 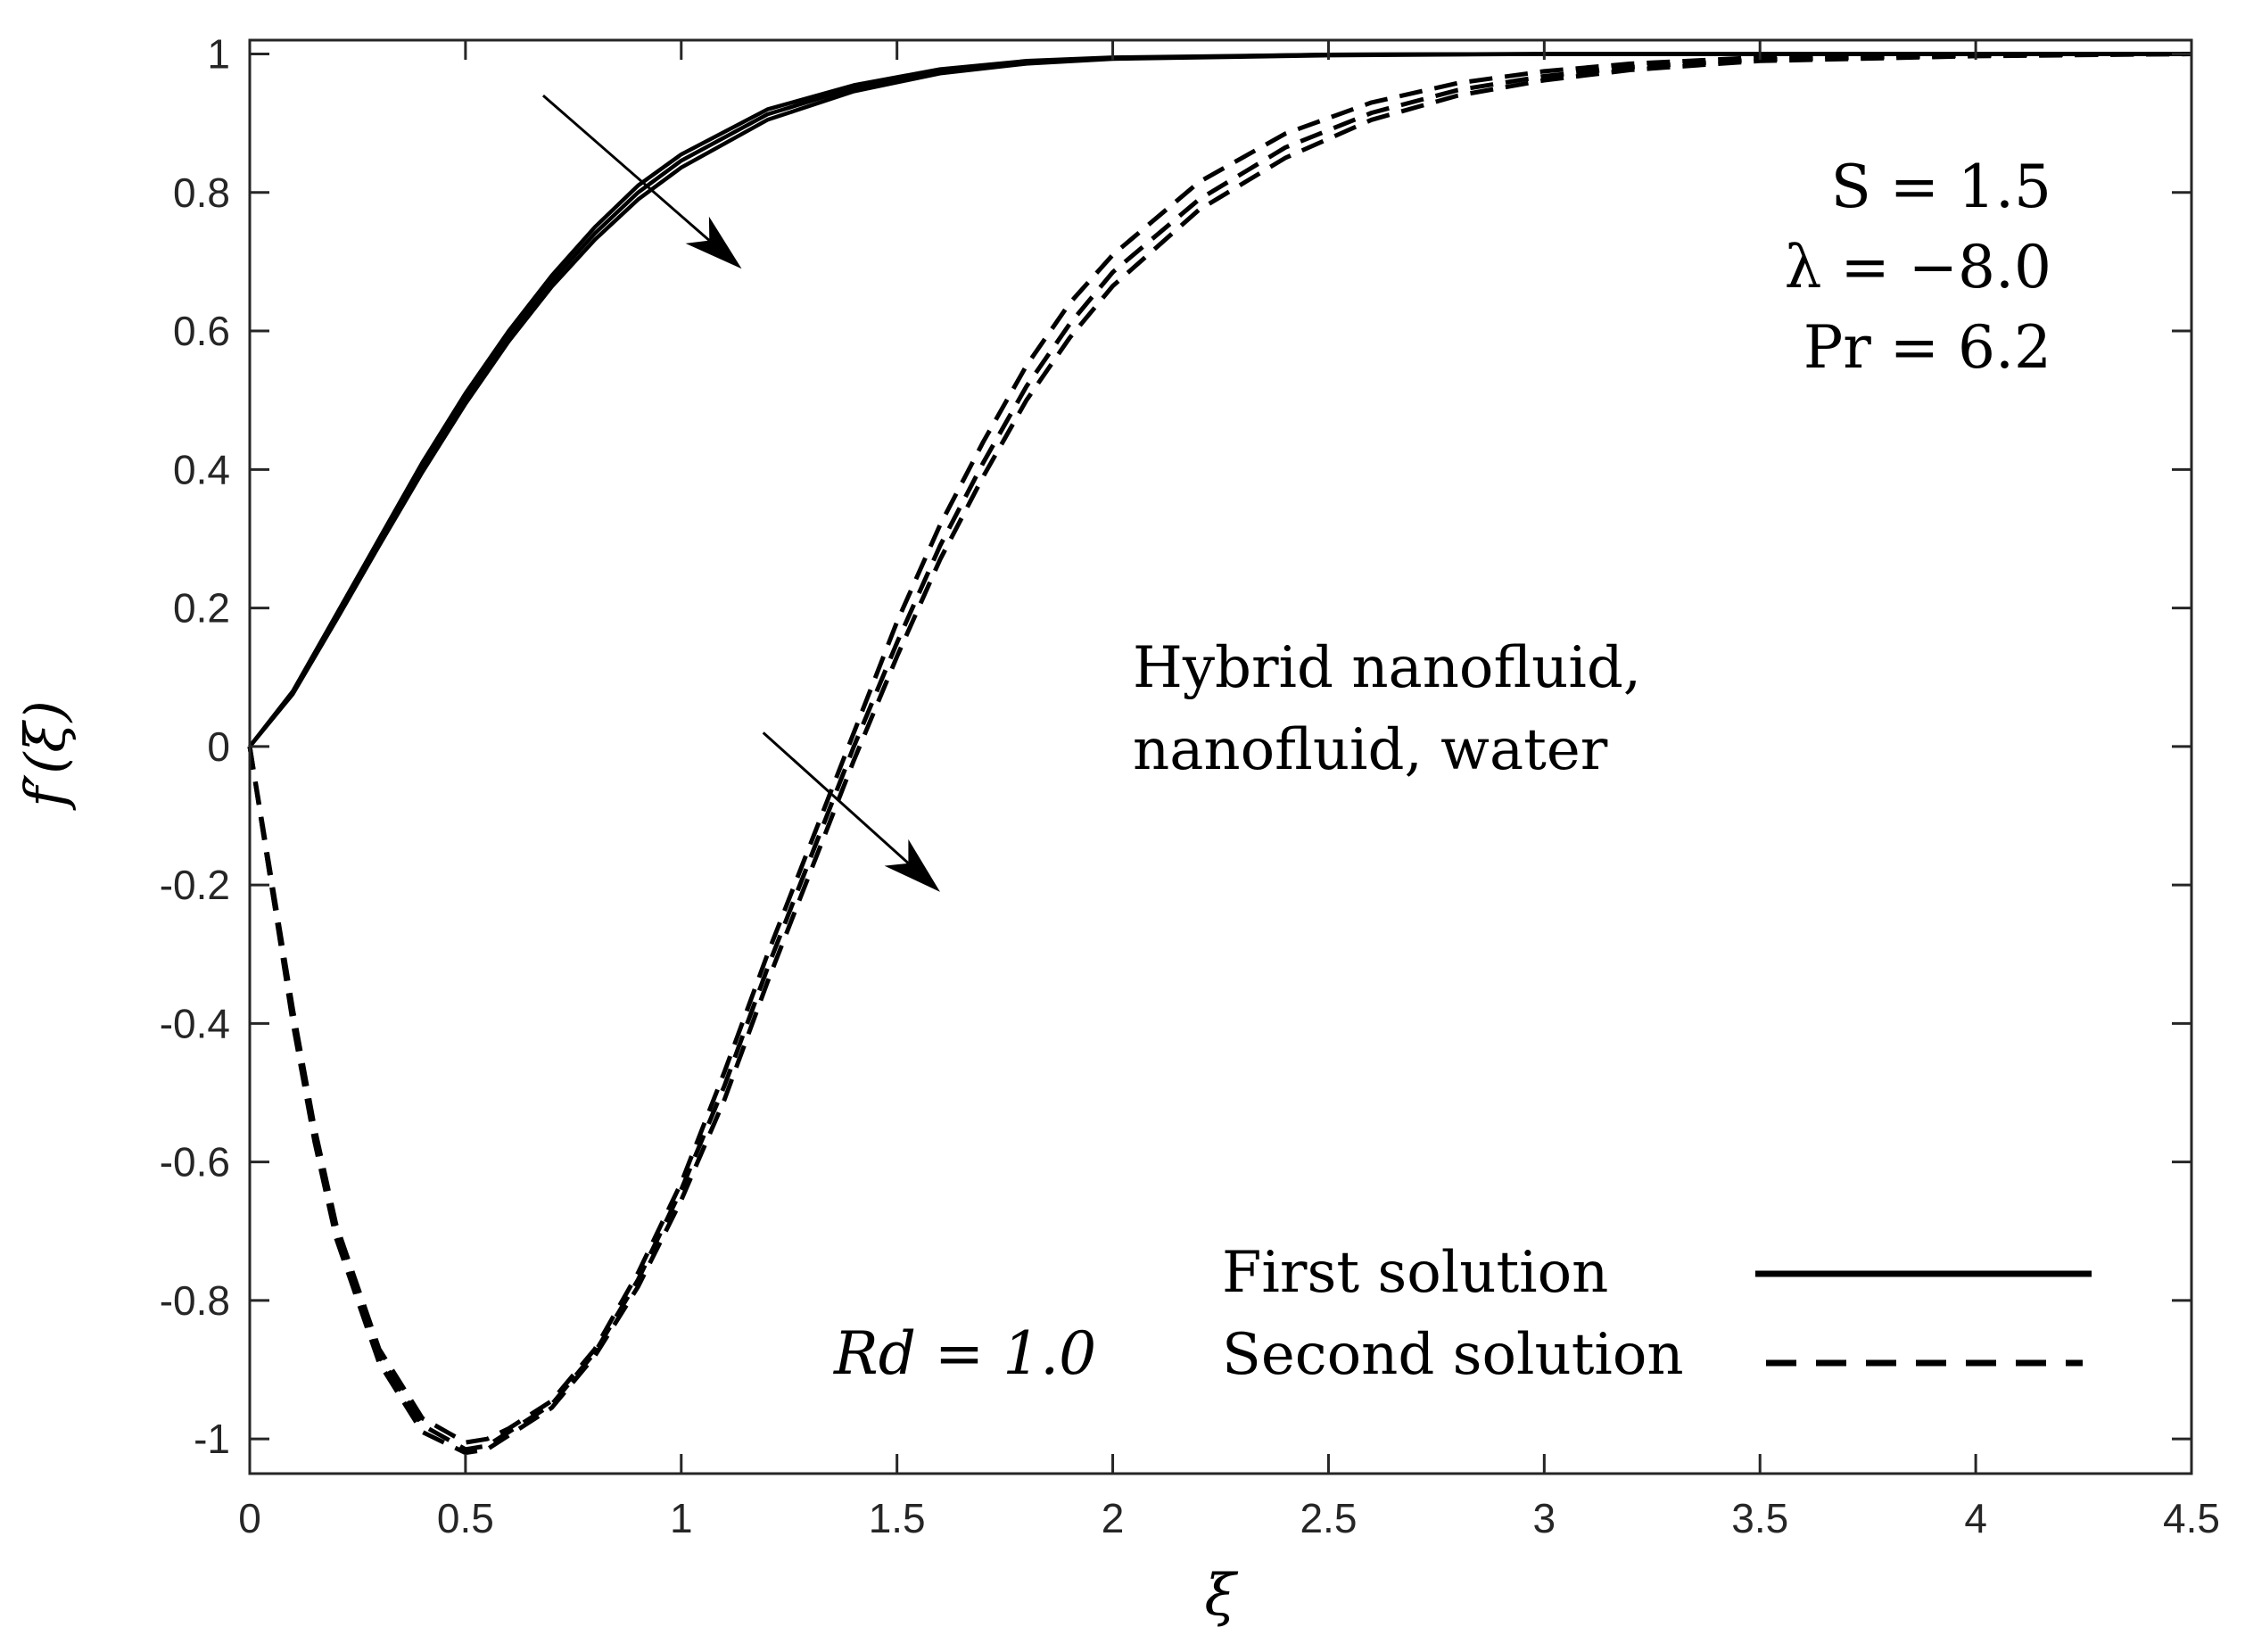 What do you see at coordinates (195, 1162) in the screenshot?
I see `y-tick-label: -0.6` at bounding box center [195, 1162].